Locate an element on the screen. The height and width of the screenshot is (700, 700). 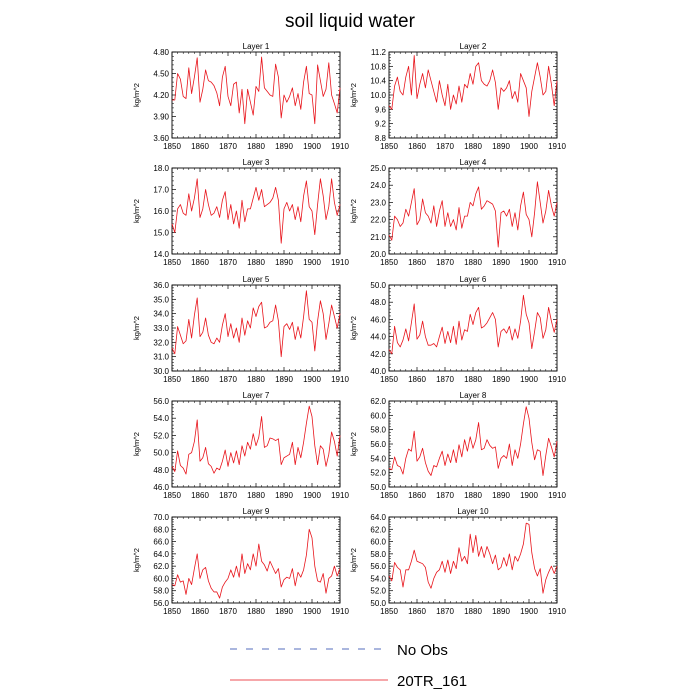
legend-label-no-obs: No Obs is located at coordinates (422, 650).